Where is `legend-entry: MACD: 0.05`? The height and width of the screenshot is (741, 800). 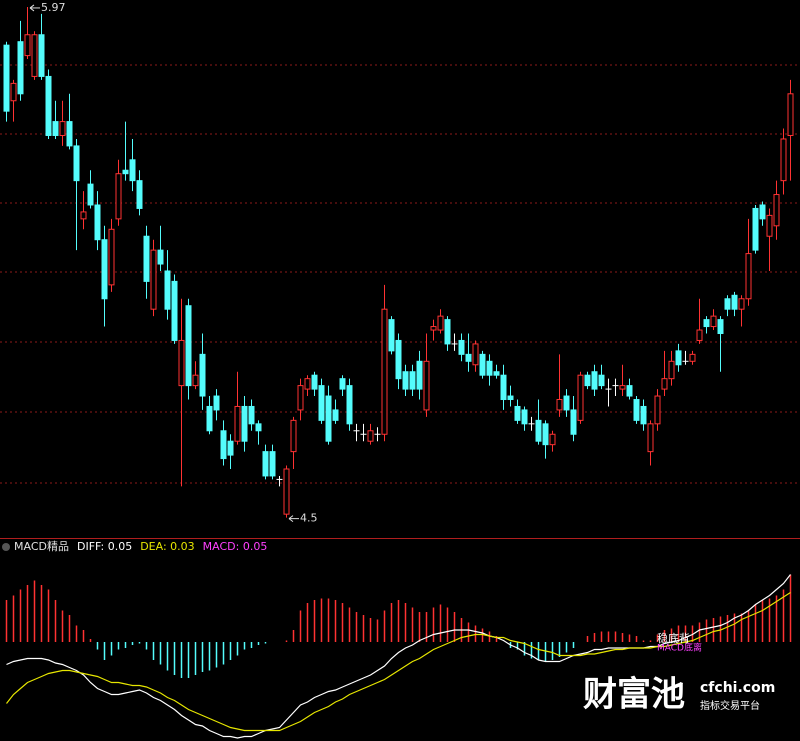
legend-entry: MACD: 0.05 is located at coordinates (235, 546).